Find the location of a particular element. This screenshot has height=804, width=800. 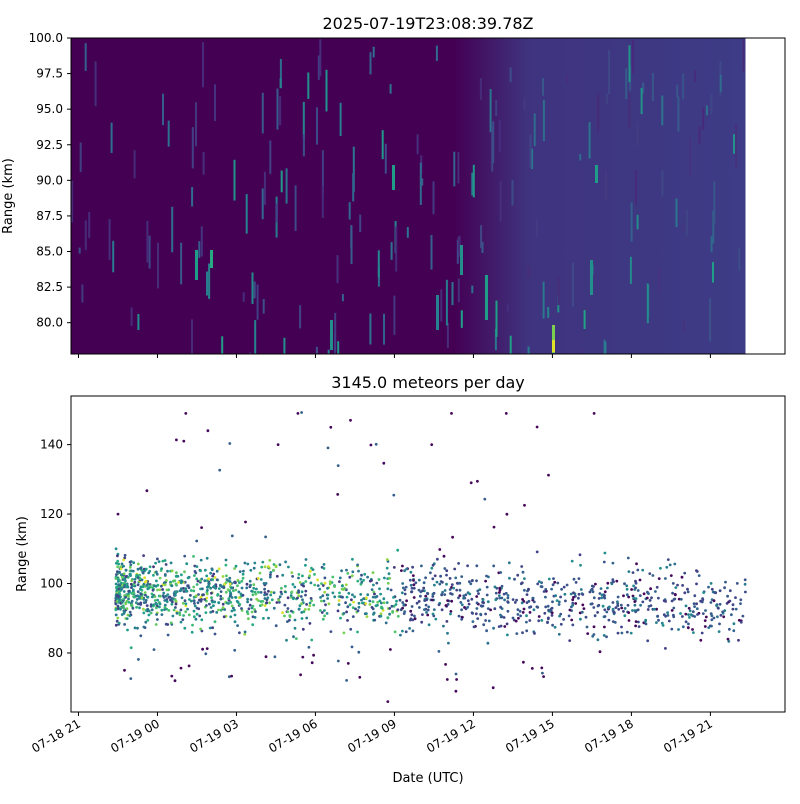

x-tick-label: 07-19 09 is located at coordinates (372, 735).